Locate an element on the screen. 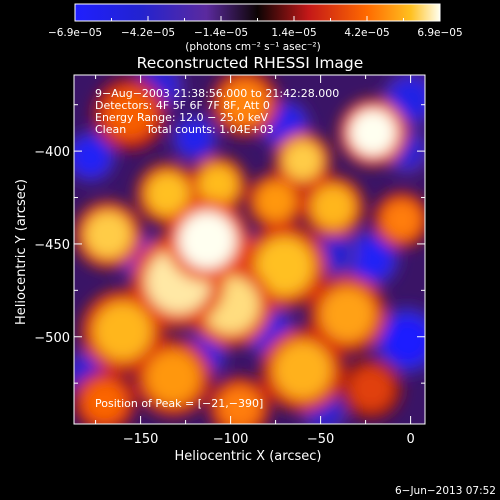  y-tick-label: −450 is located at coordinates (52, 245).